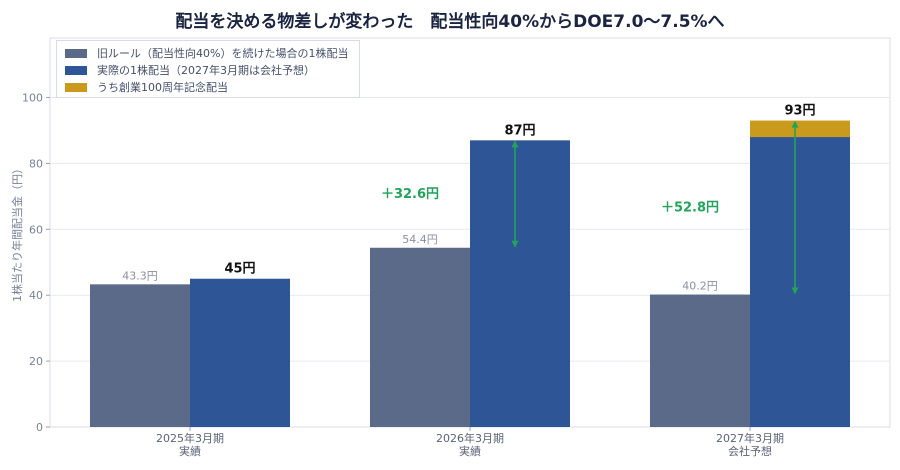 The height and width of the screenshot is (470, 900). I want to click on legend-label-anniversary: うち創業100周年記念配当, so click(162, 87).